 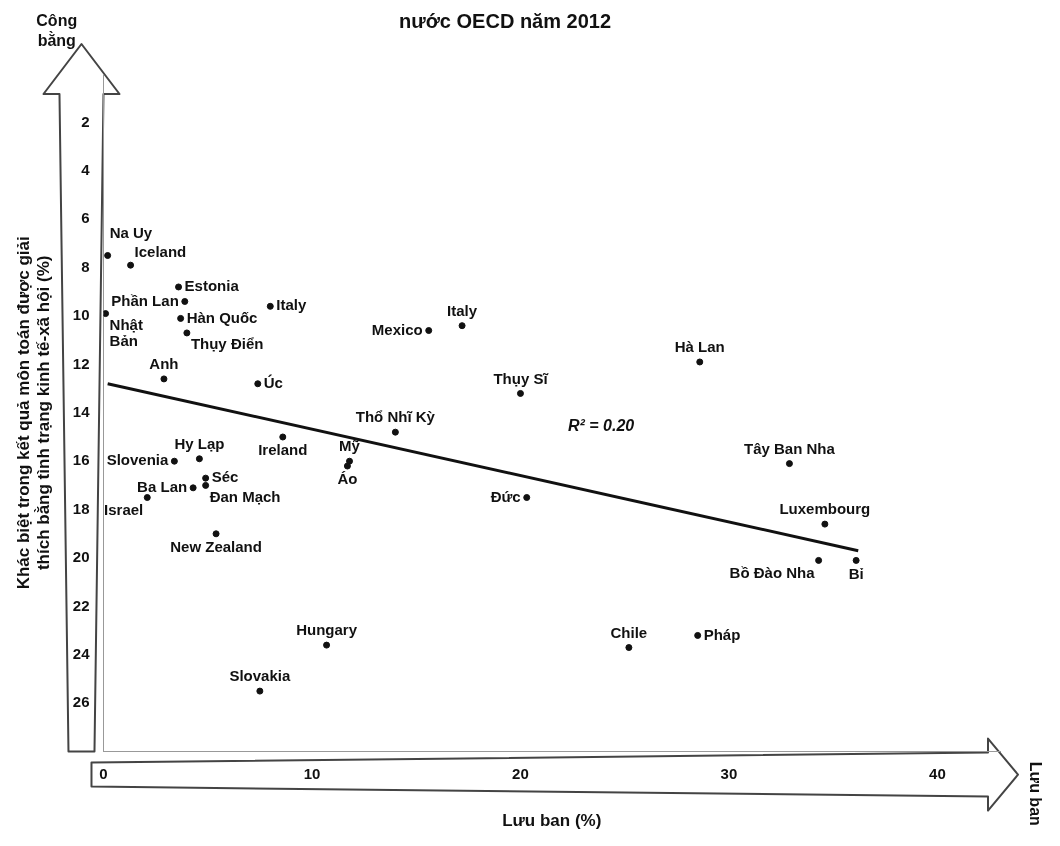 What do you see at coordinates (347, 479) in the screenshot?
I see `annotation: Áo` at bounding box center [347, 479].